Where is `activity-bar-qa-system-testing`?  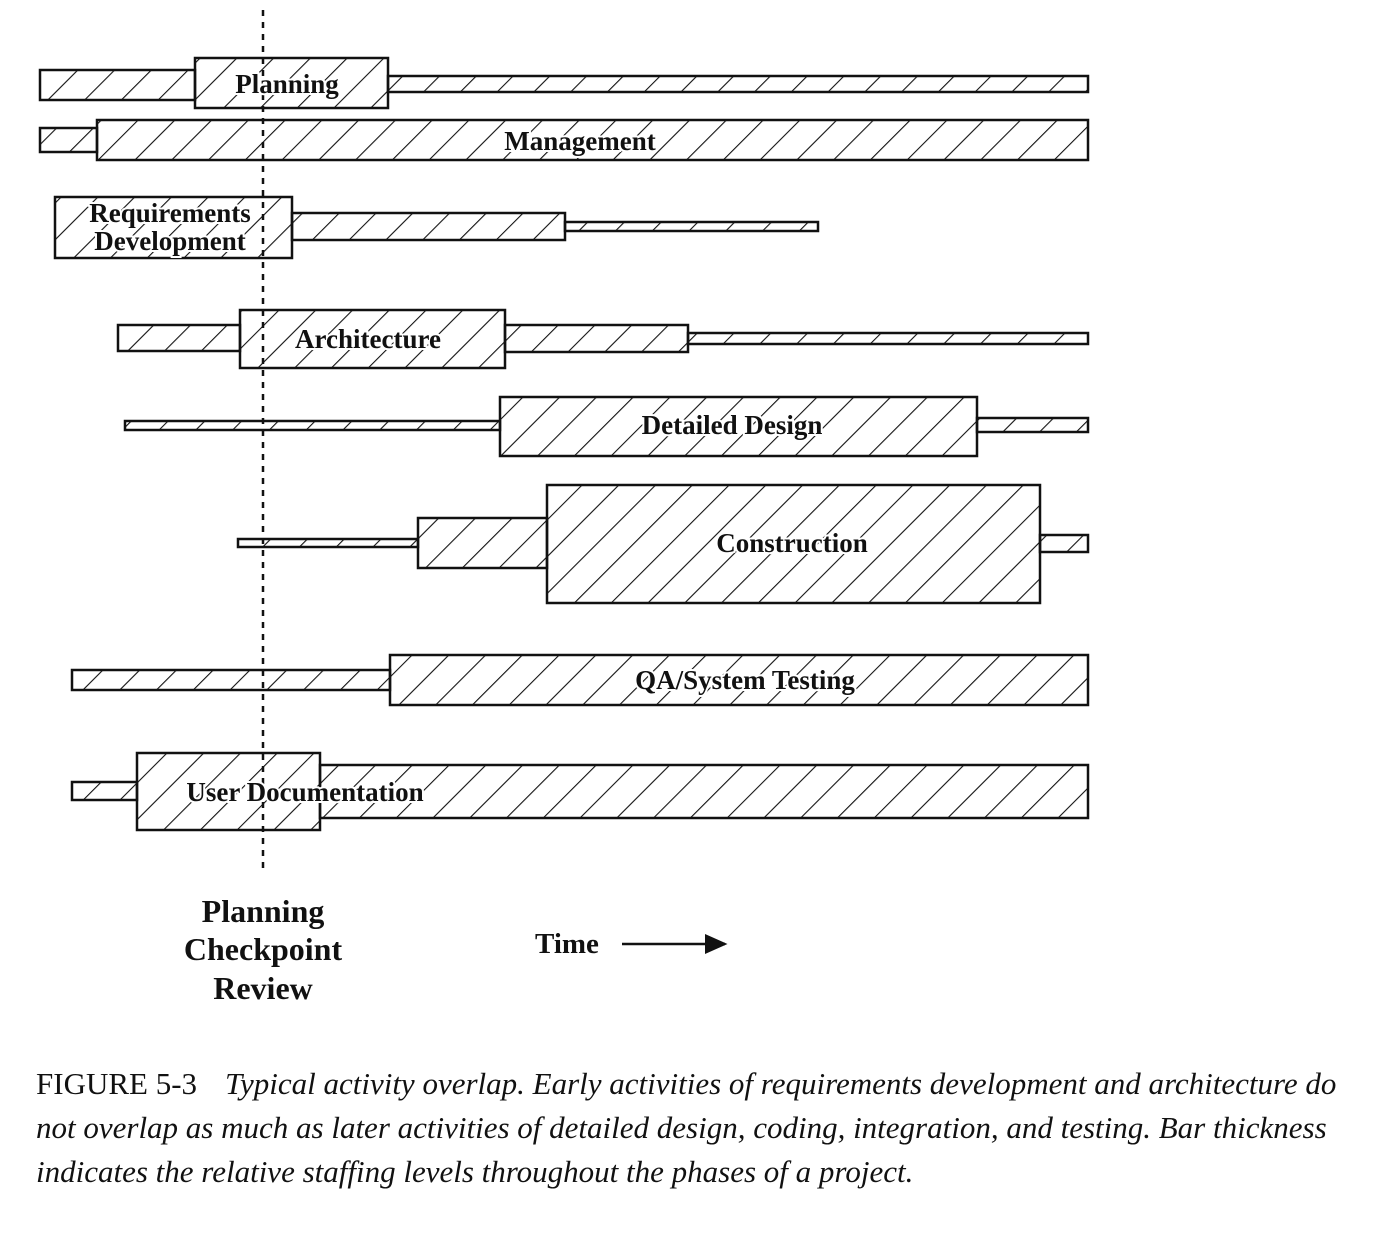 activity-bar-qa-system-testing is located at coordinates (580, 680).